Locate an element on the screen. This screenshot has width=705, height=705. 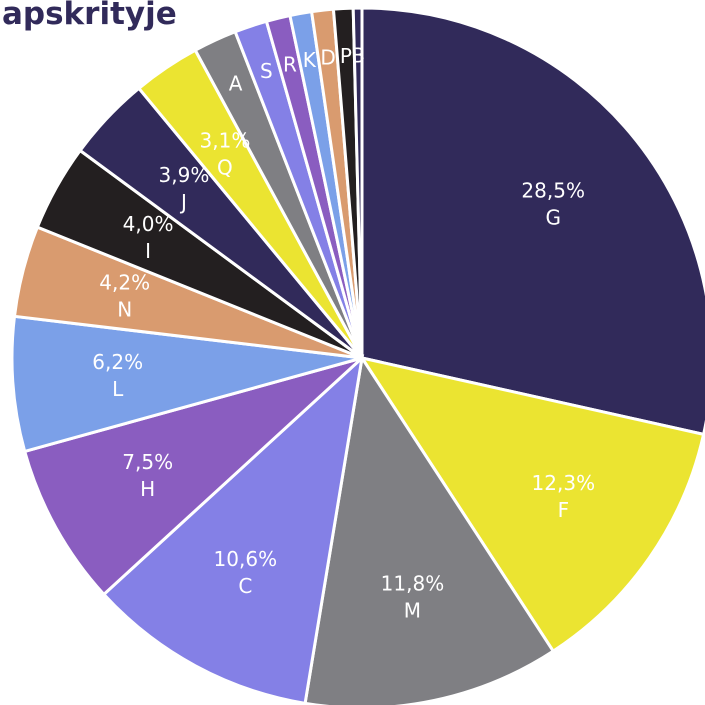
slice-label: J is located at coordinates (183, 202).